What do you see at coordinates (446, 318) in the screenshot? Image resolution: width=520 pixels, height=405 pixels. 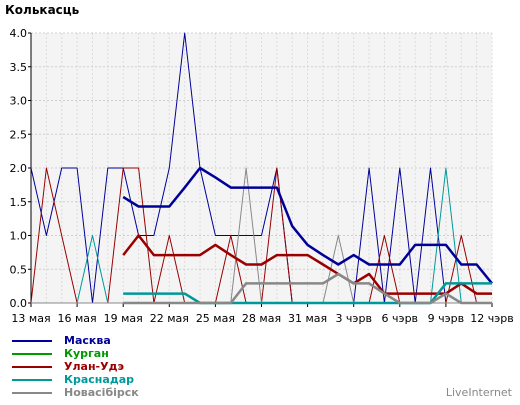 I see `x-tick-label: 9 чэрв` at bounding box center [446, 318].